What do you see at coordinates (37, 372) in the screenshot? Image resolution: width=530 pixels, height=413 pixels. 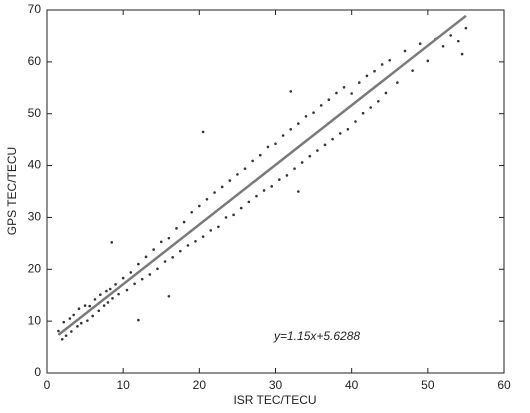 I see `y-tick-label: 0` at bounding box center [37, 372].